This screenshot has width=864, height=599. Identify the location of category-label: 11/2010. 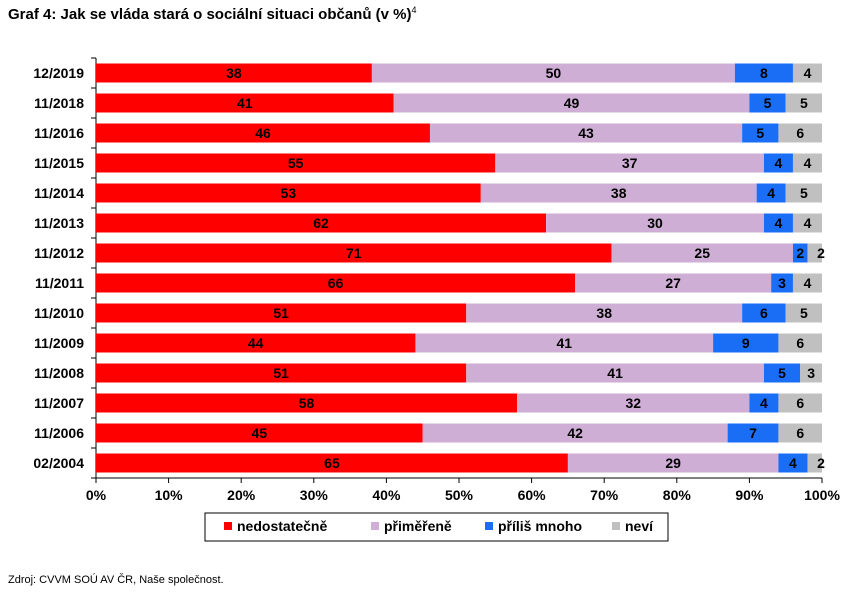
(59, 313).